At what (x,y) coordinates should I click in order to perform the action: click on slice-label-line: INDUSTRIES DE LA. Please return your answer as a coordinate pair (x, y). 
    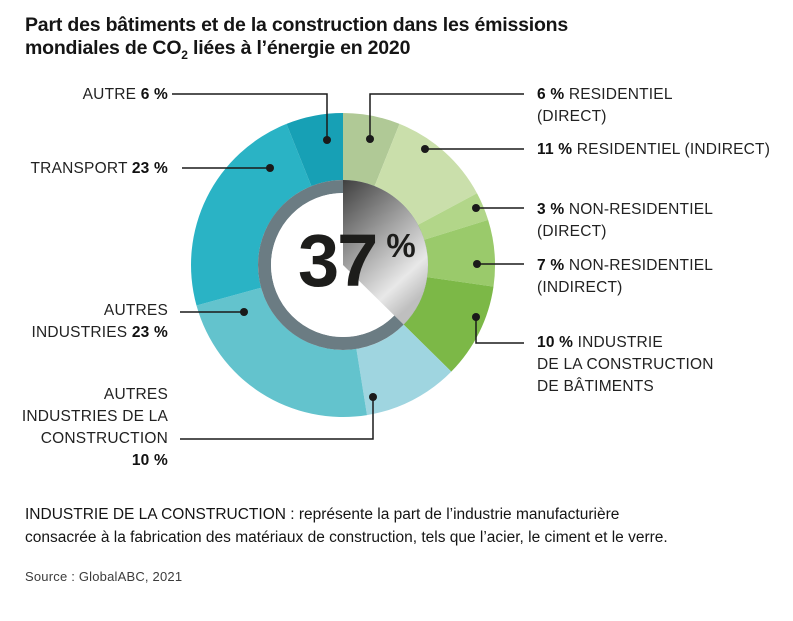
    Looking at the image, I should click on (95, 417).